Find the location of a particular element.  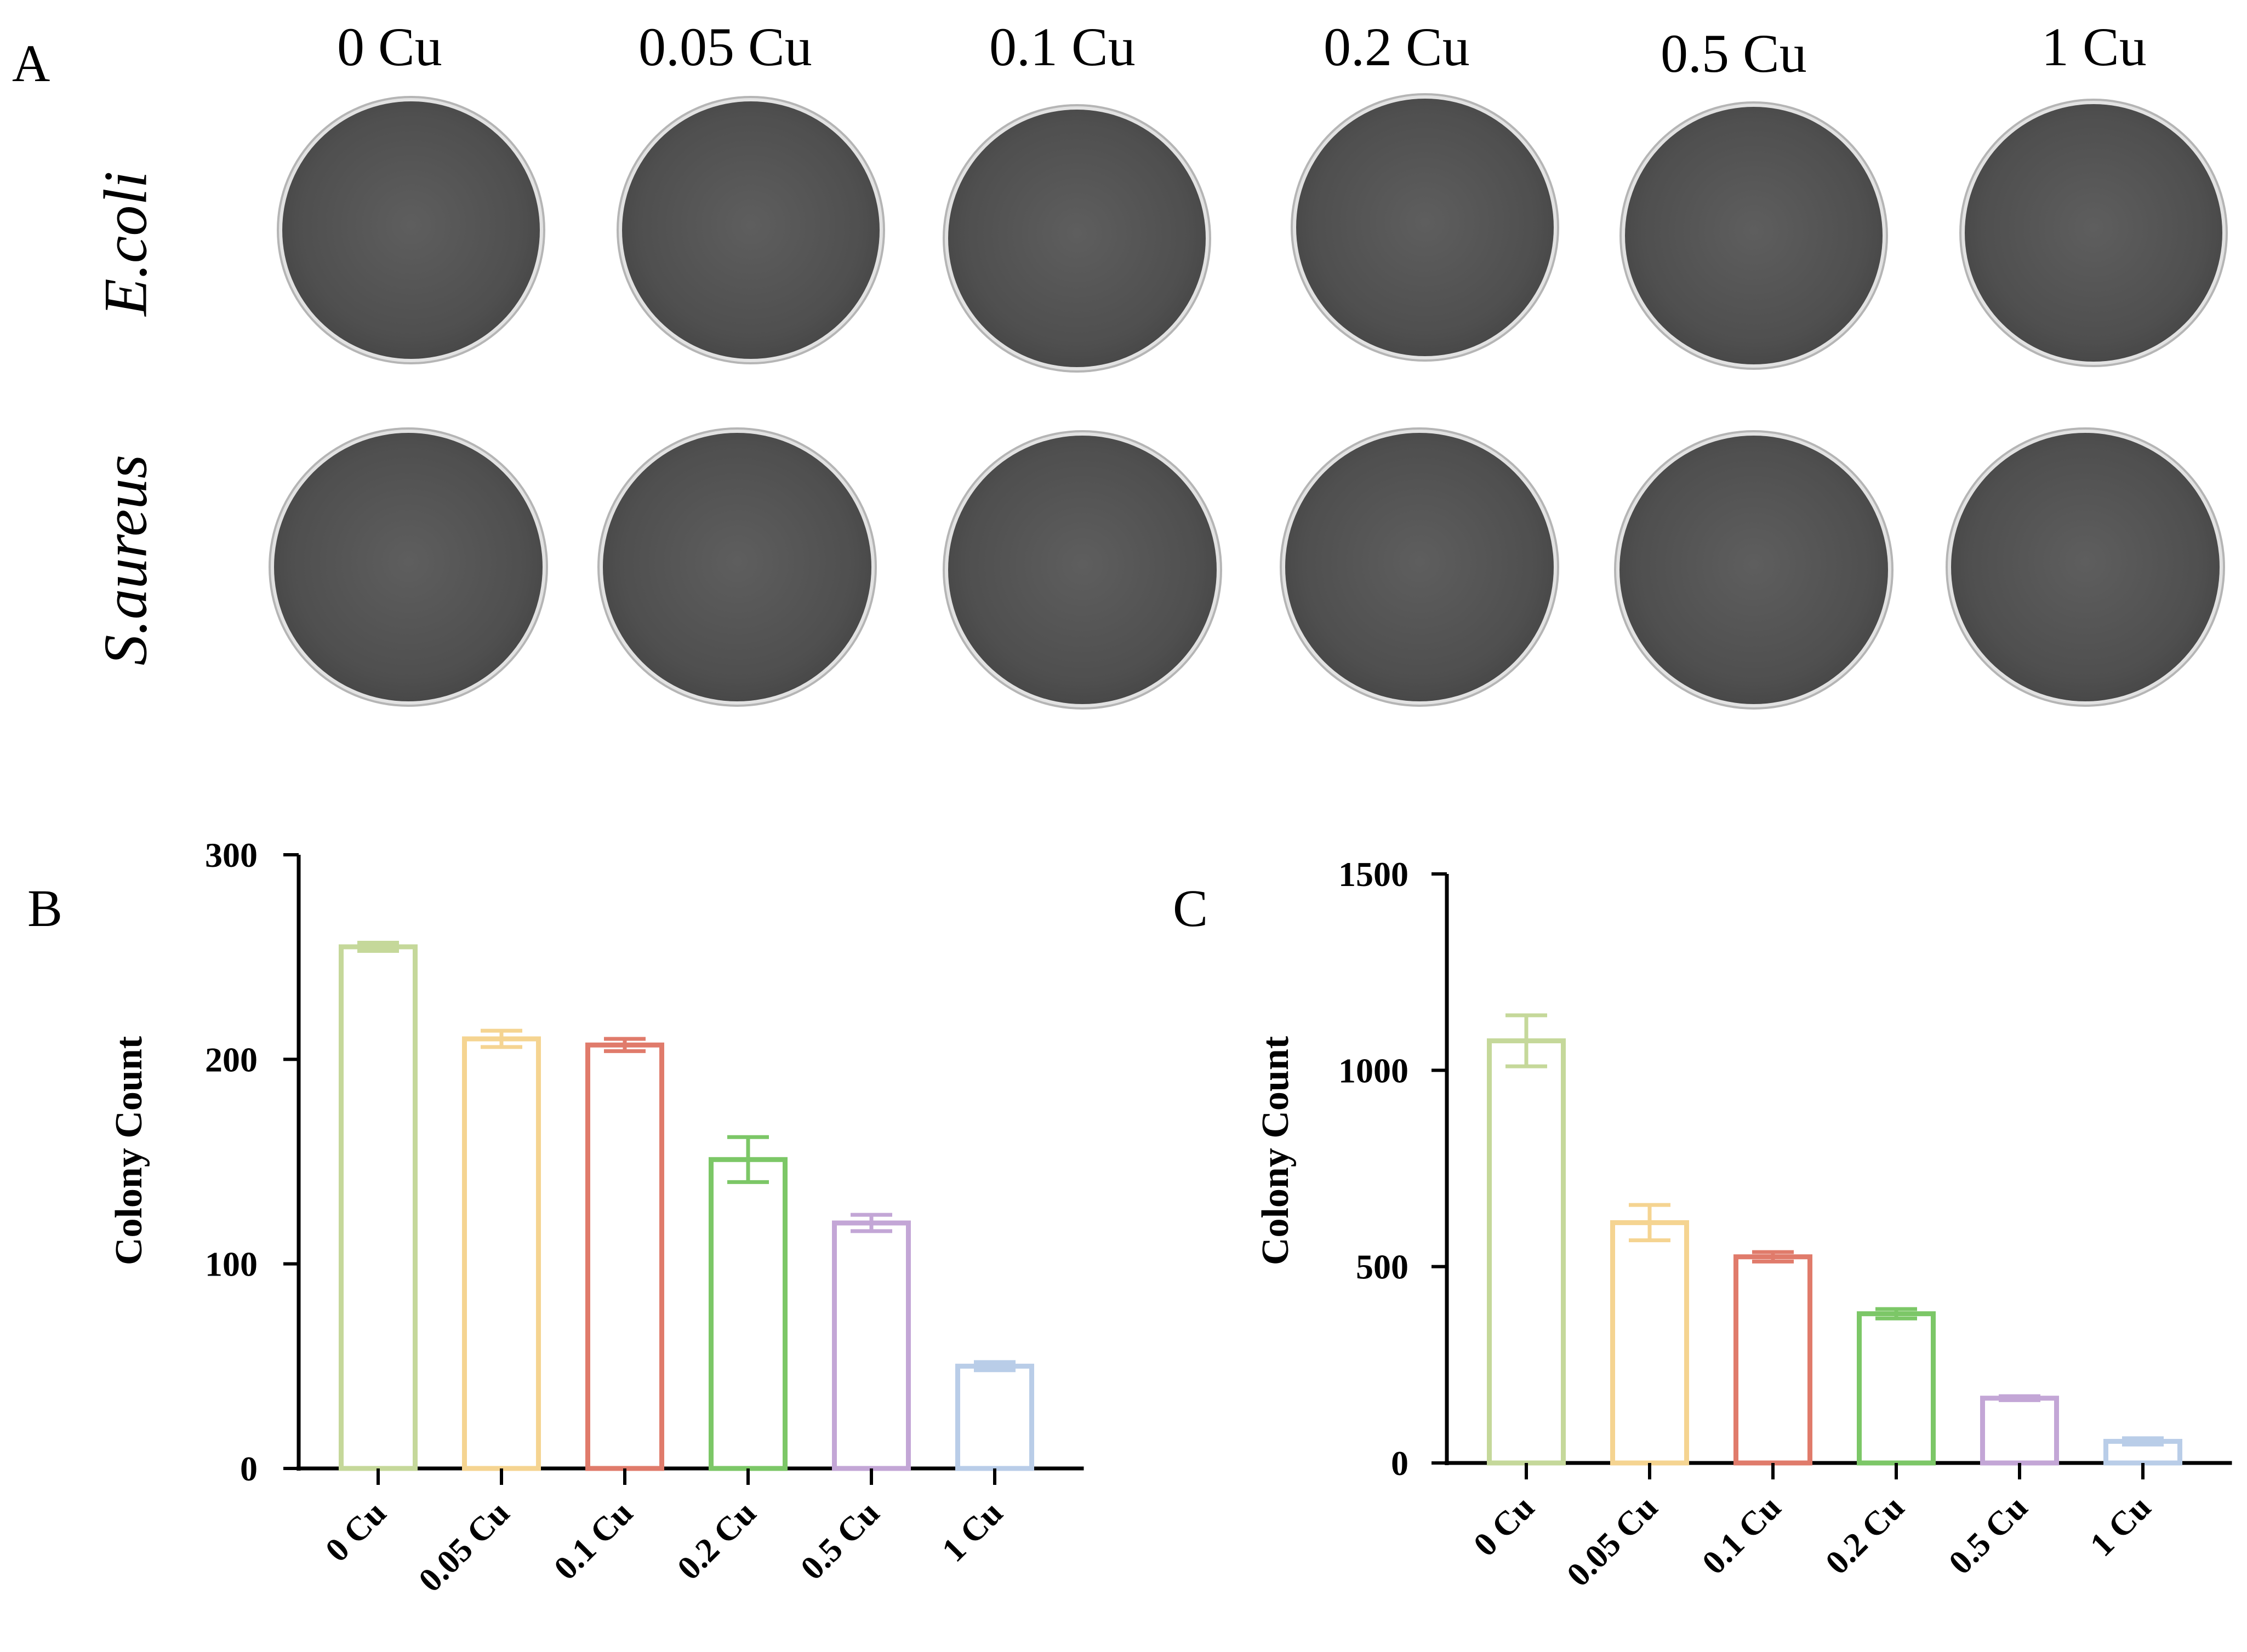

culture-plate-saureus-01cu is located at coordinates (1082, 570).